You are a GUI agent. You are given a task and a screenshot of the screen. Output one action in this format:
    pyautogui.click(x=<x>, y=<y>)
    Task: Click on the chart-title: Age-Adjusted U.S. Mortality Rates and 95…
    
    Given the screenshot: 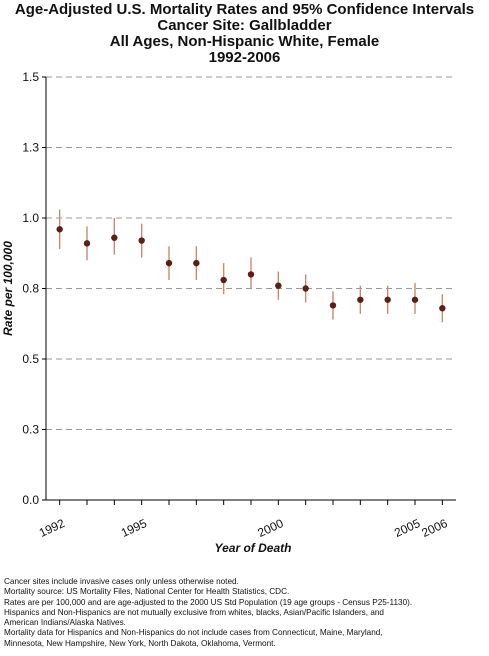 What is the action you would take?
    pyautogui.click(x=244, y=34)
    